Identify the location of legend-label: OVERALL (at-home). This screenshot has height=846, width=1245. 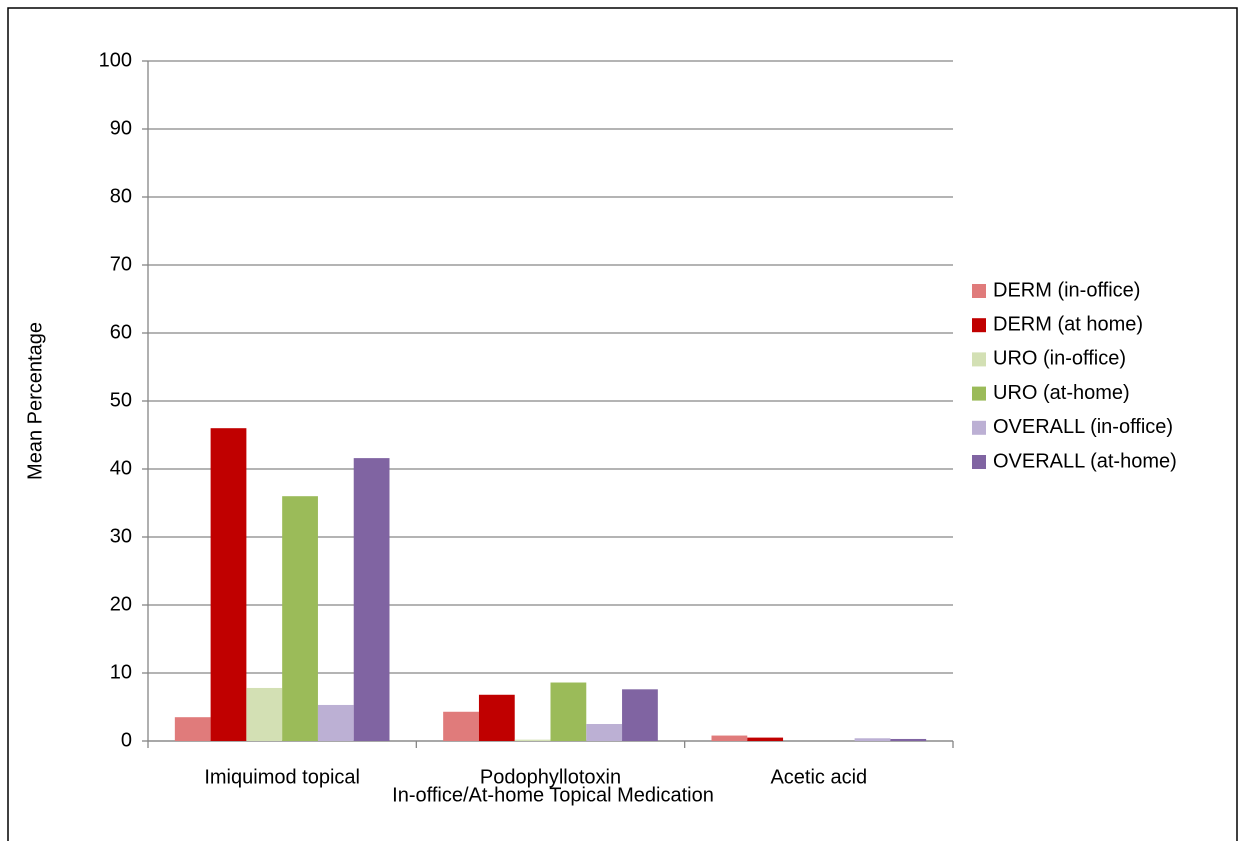
(1085, 461).